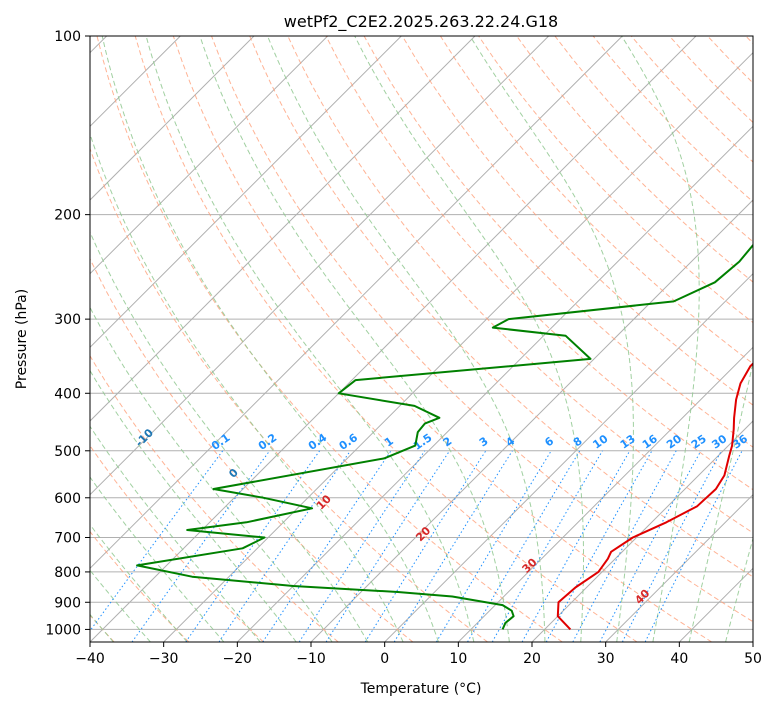  I want to click on x-tick-label: −10, so click(311, 659).